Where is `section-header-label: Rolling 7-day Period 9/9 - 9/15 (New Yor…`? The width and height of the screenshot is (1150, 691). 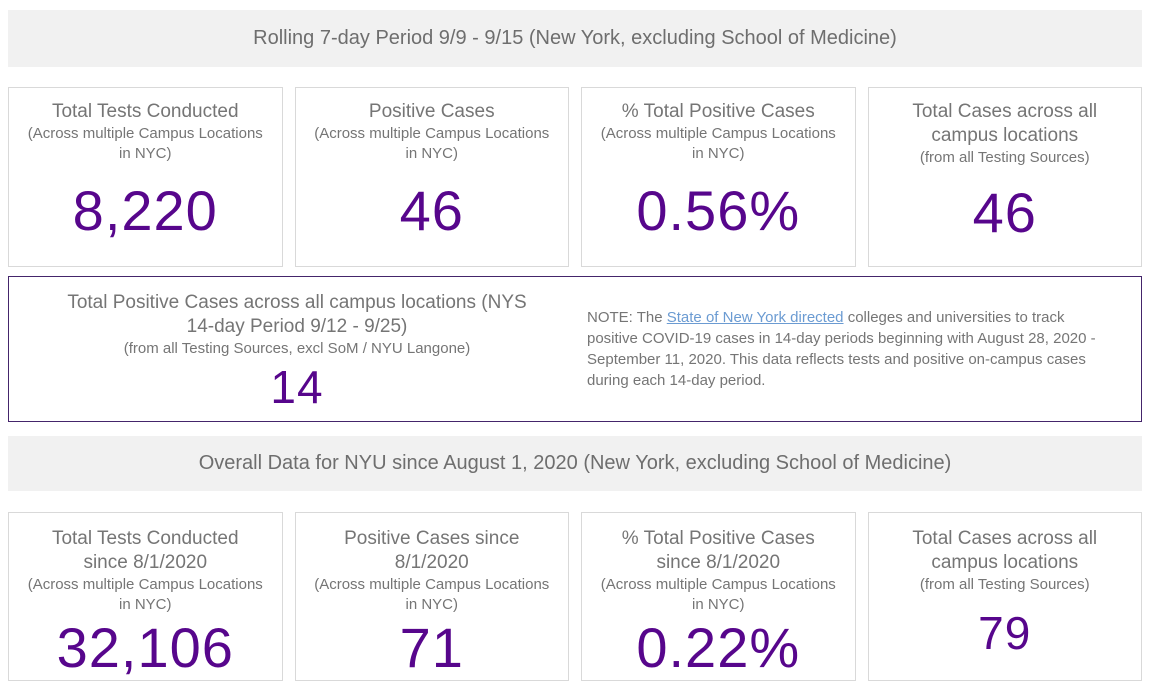
section-header-label: Rolling 7-day Period 9/9 - 9/15 (New Yor… is located at coordinates (575, 38).